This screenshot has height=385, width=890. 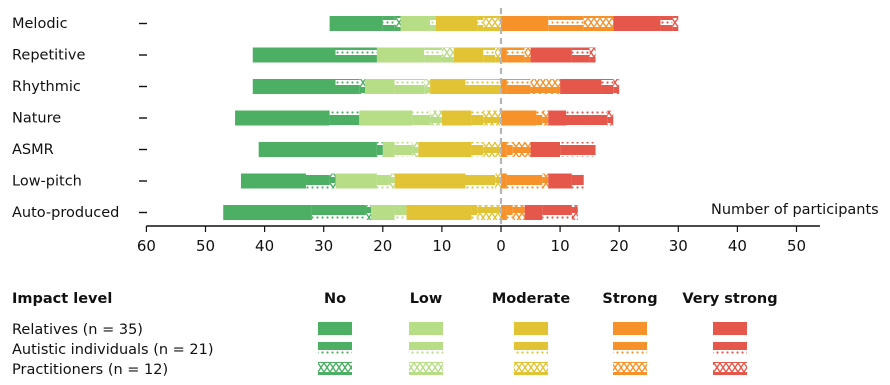 I want to click on category-label: Auto-produced, so click(x=65, y=213).